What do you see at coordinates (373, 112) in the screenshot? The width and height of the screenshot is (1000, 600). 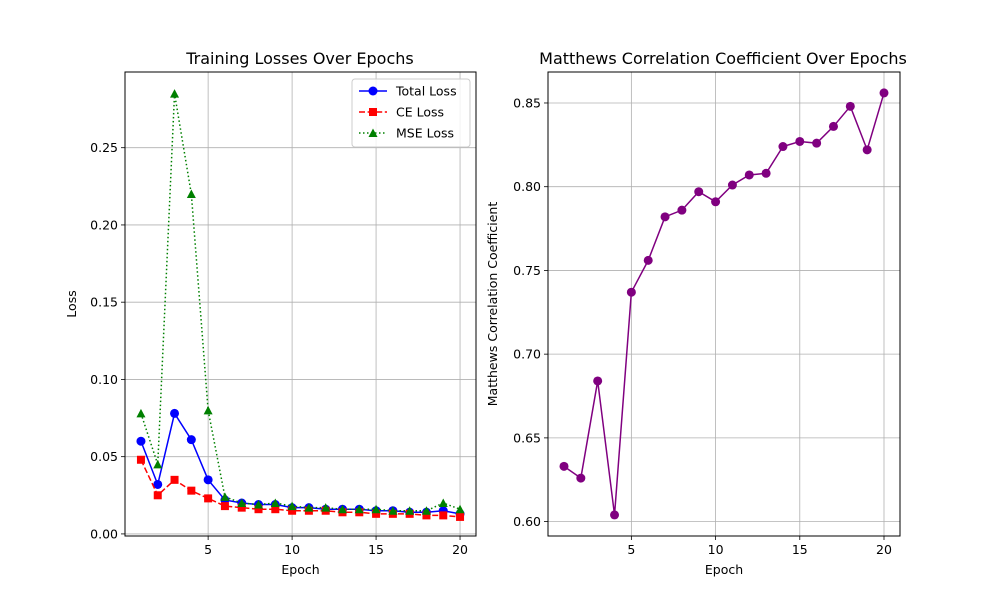 I see `legend-marker-ce-loss` at bounding box center [373, 112].